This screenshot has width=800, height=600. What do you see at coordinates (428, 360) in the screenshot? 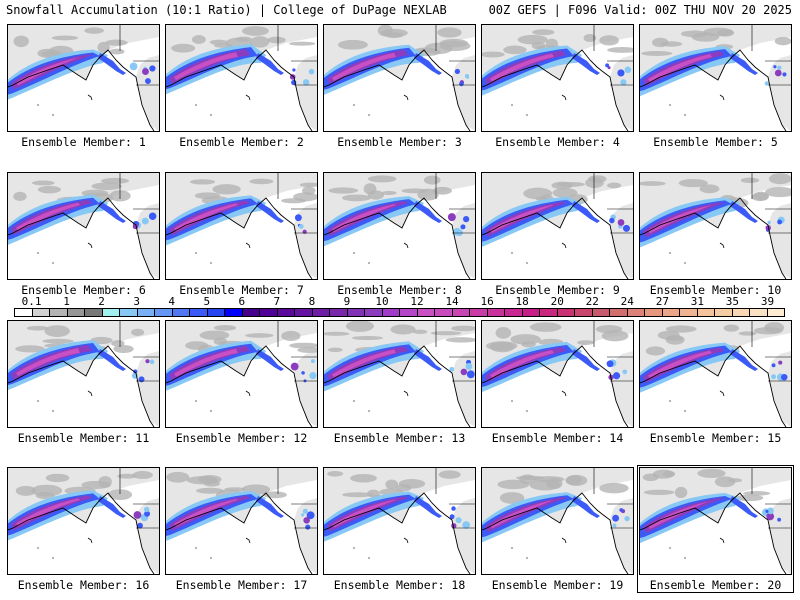
I see `coastal-snow` at bounding box center [428, 360].